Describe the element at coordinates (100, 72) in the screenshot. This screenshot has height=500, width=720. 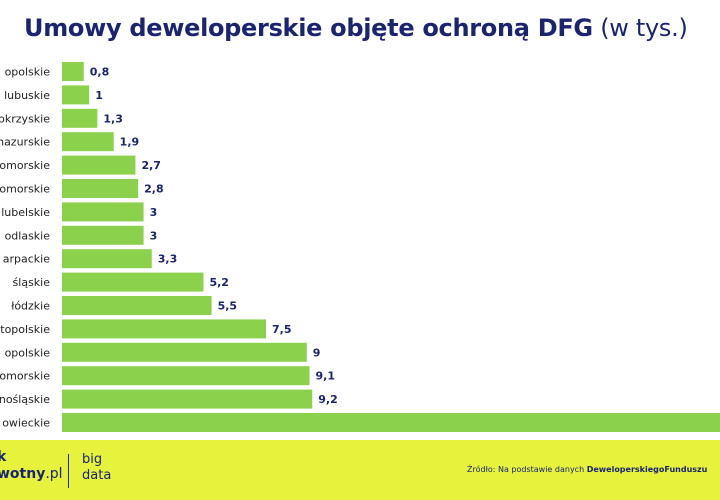
I see `value-label: 0,8` at that location.